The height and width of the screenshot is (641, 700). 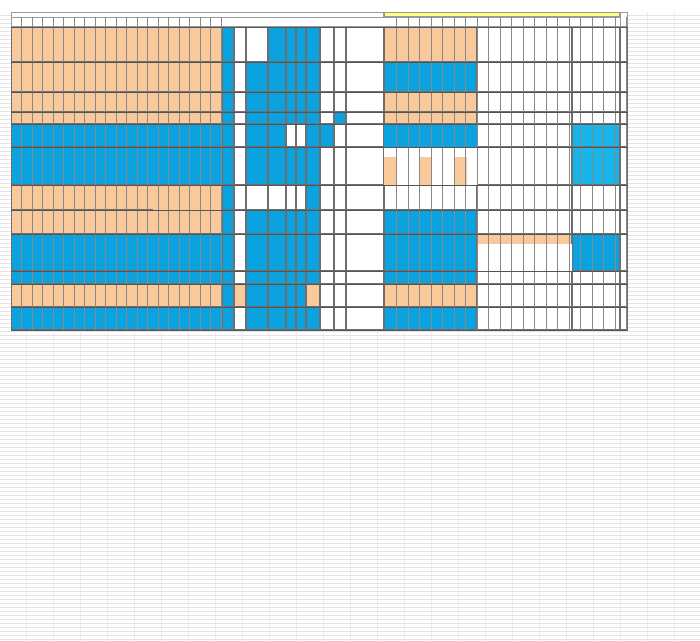 I want to click on header-right-title-band, so click(x=502, y=14).